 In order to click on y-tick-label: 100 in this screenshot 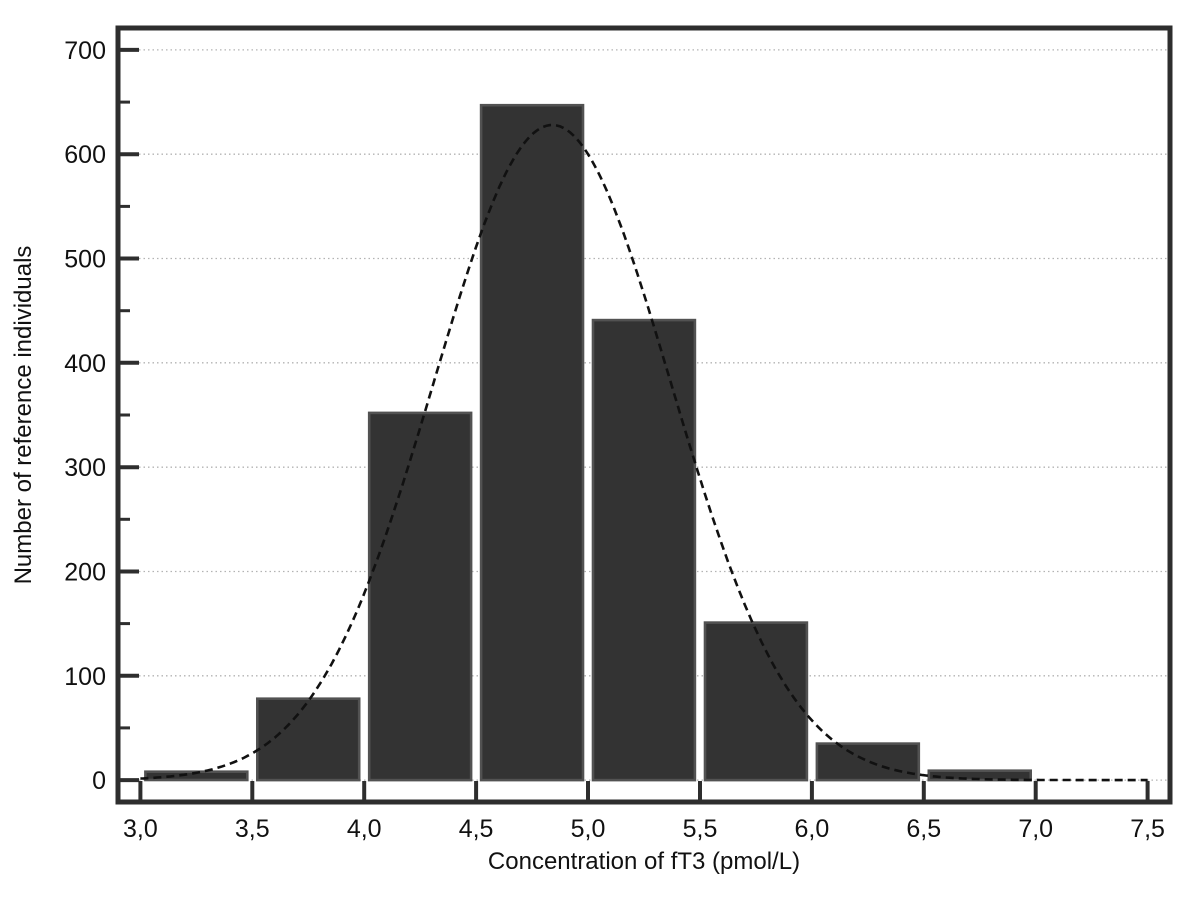, I will do `click(85, 677)`.